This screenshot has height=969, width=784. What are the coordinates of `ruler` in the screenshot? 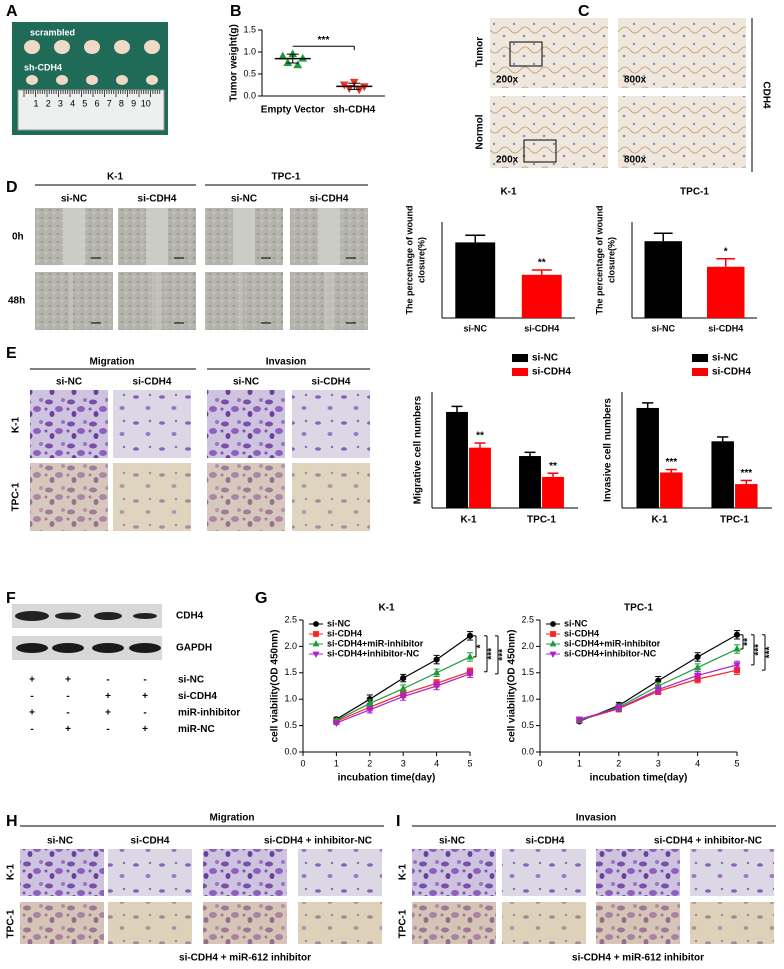 It's located at (91, 110).